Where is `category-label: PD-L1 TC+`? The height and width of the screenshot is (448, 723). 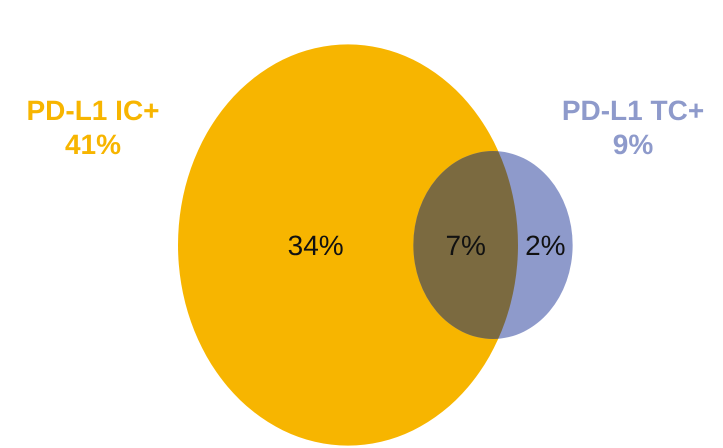 category-label: PD-L1 TC+ is located at coordinates (633, 110).